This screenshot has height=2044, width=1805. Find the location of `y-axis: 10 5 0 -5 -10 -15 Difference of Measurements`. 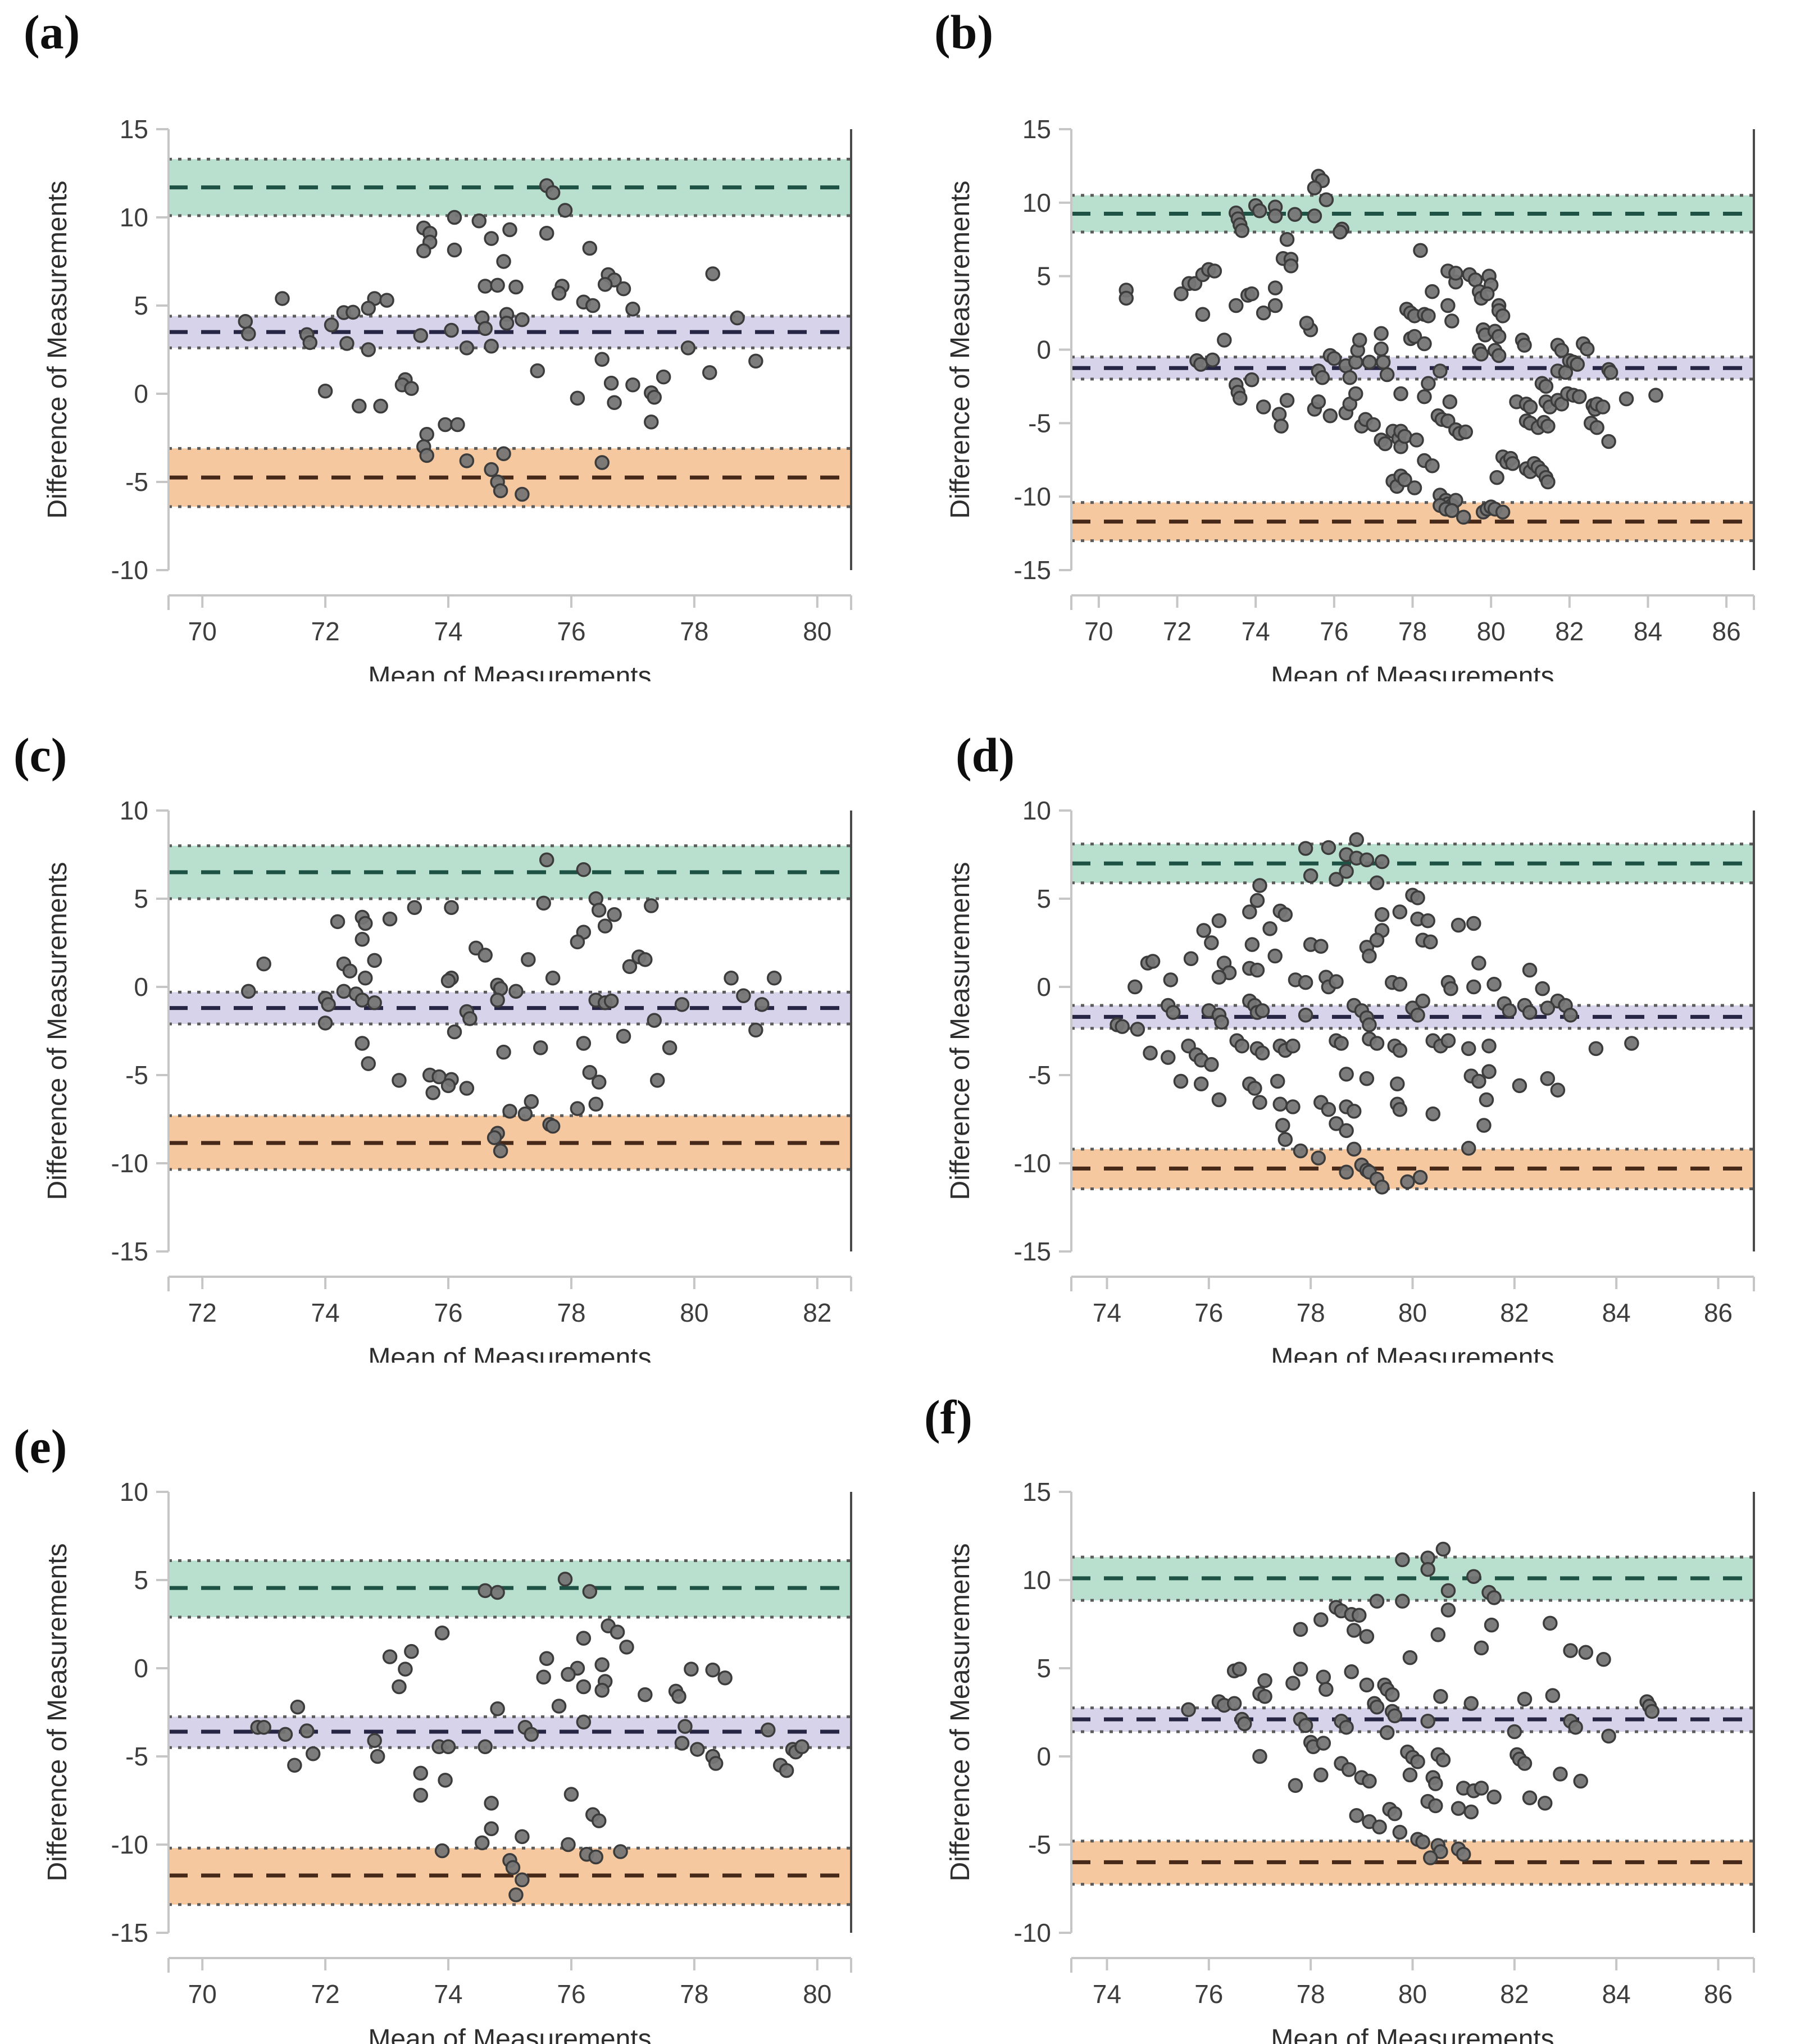

y-axis: 10 5 0 -5 -10 -15 Difference of Measurements is located at coordinates (106, 1031).